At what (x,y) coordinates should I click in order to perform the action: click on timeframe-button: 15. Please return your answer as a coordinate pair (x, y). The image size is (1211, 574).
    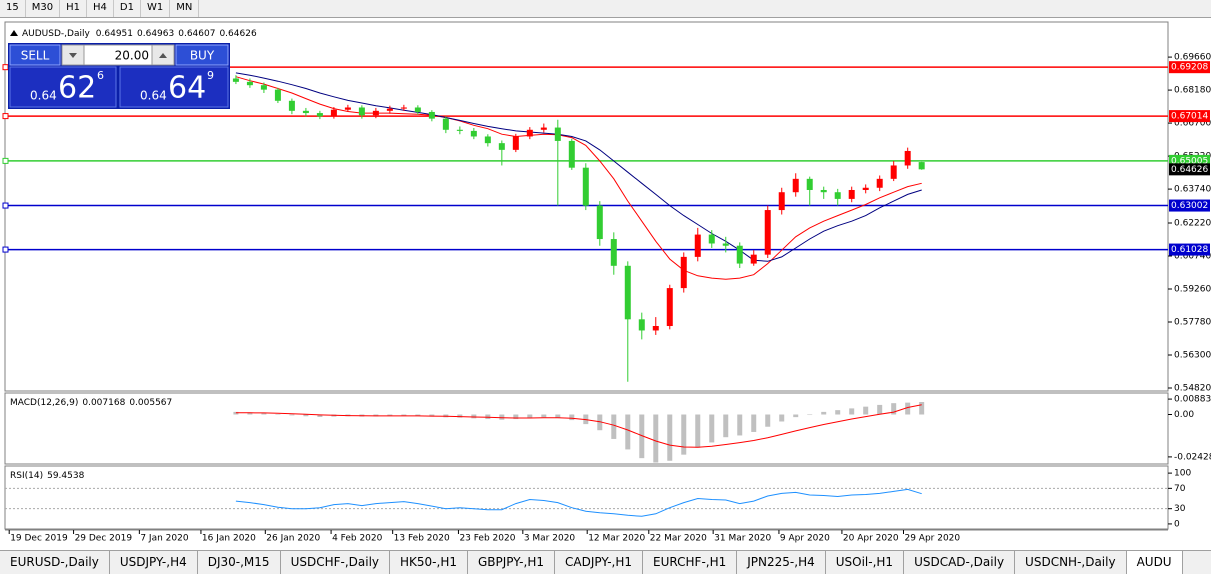
    Looking at the image, I should click on (13, 8).